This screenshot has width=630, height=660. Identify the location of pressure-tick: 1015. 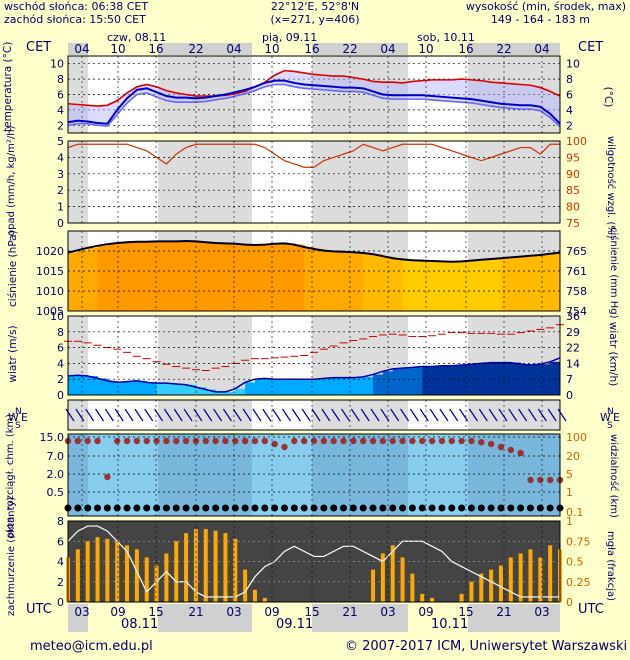
(50, 271).